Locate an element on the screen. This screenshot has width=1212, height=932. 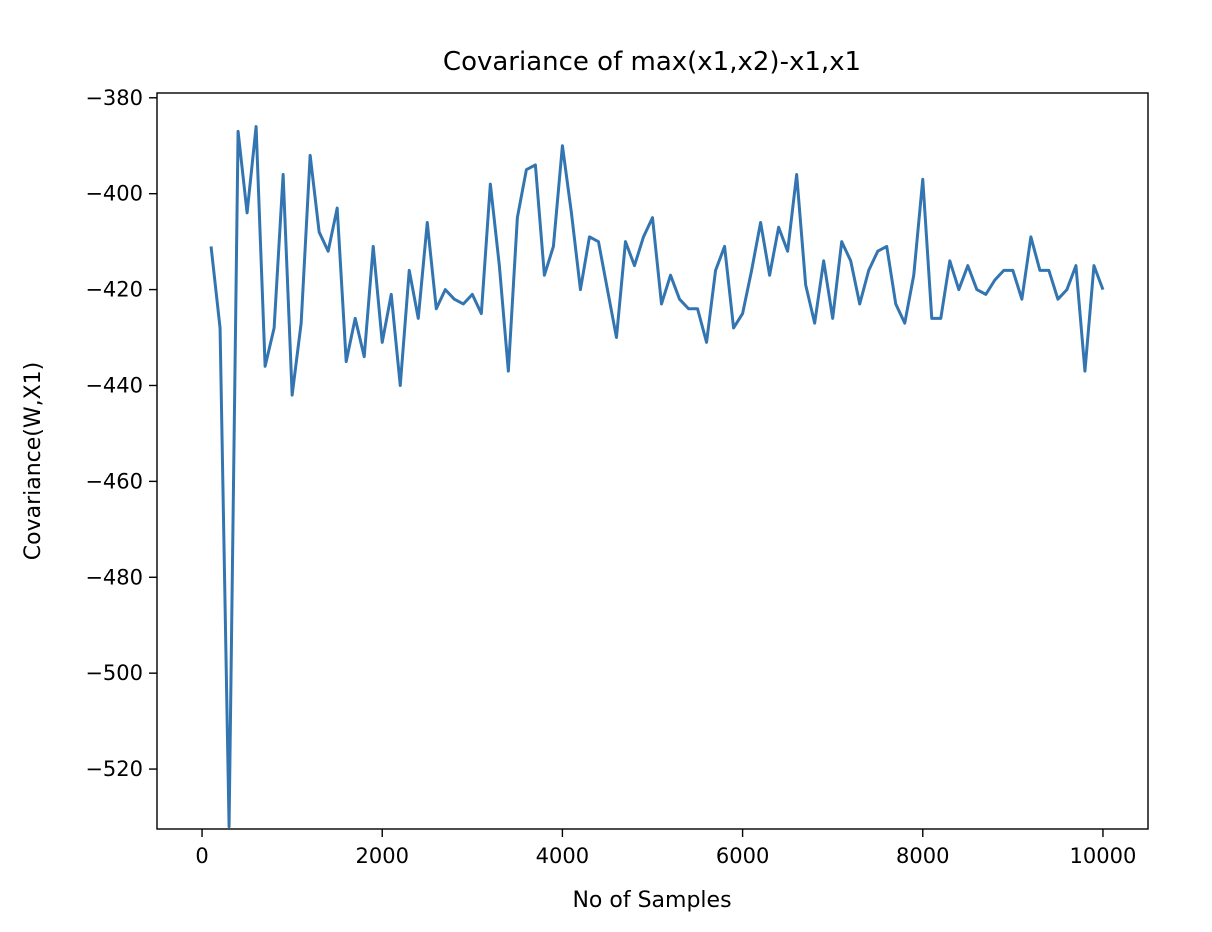
x-tick-label: 0 is located at coordinates (201, 856).